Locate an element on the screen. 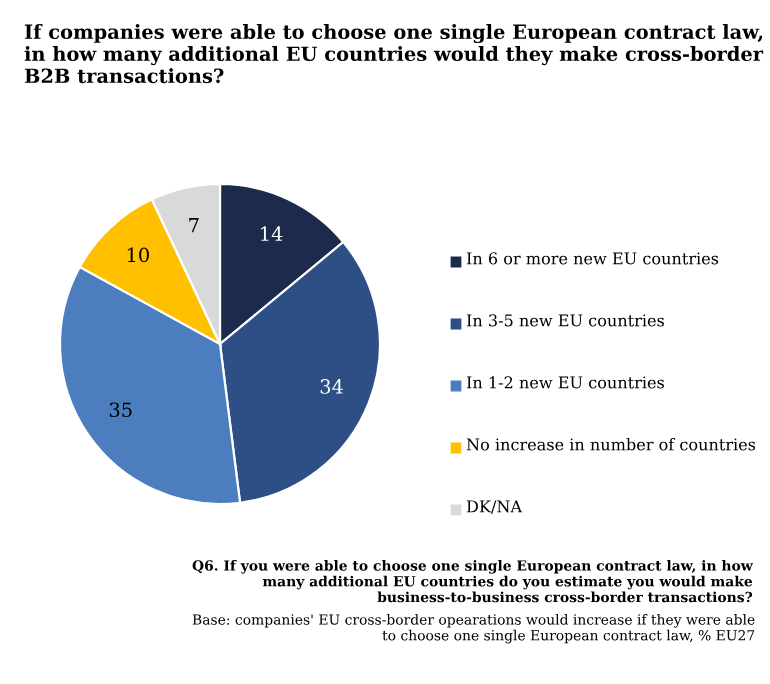 The image size is (770, 684). legend-label: In 3-5 new EU countries is located at coordinates (565, 320).